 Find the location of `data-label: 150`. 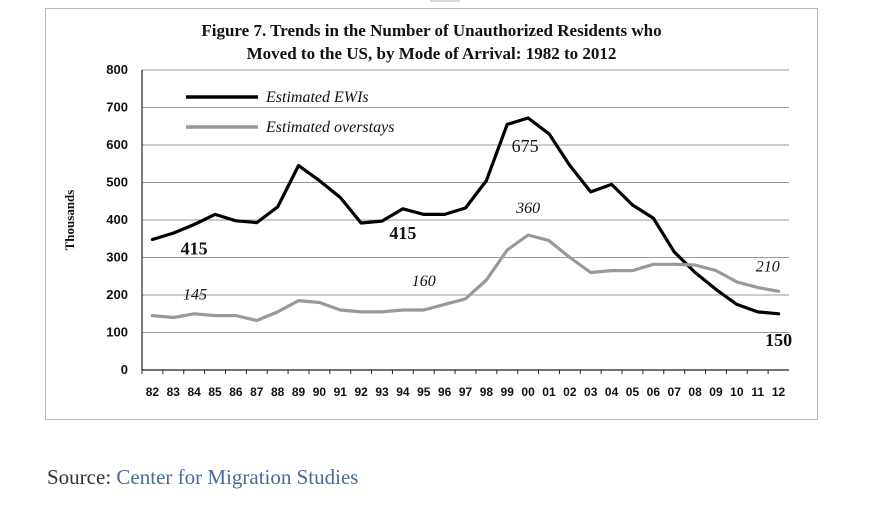

data-label: 150 is located at coordinates (778, 340).